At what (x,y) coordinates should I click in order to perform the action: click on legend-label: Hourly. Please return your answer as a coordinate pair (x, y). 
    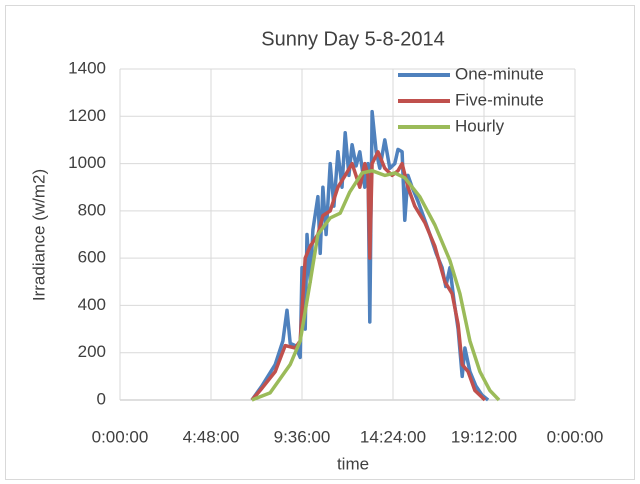
    Looking at the image, I should click on (480, 125).